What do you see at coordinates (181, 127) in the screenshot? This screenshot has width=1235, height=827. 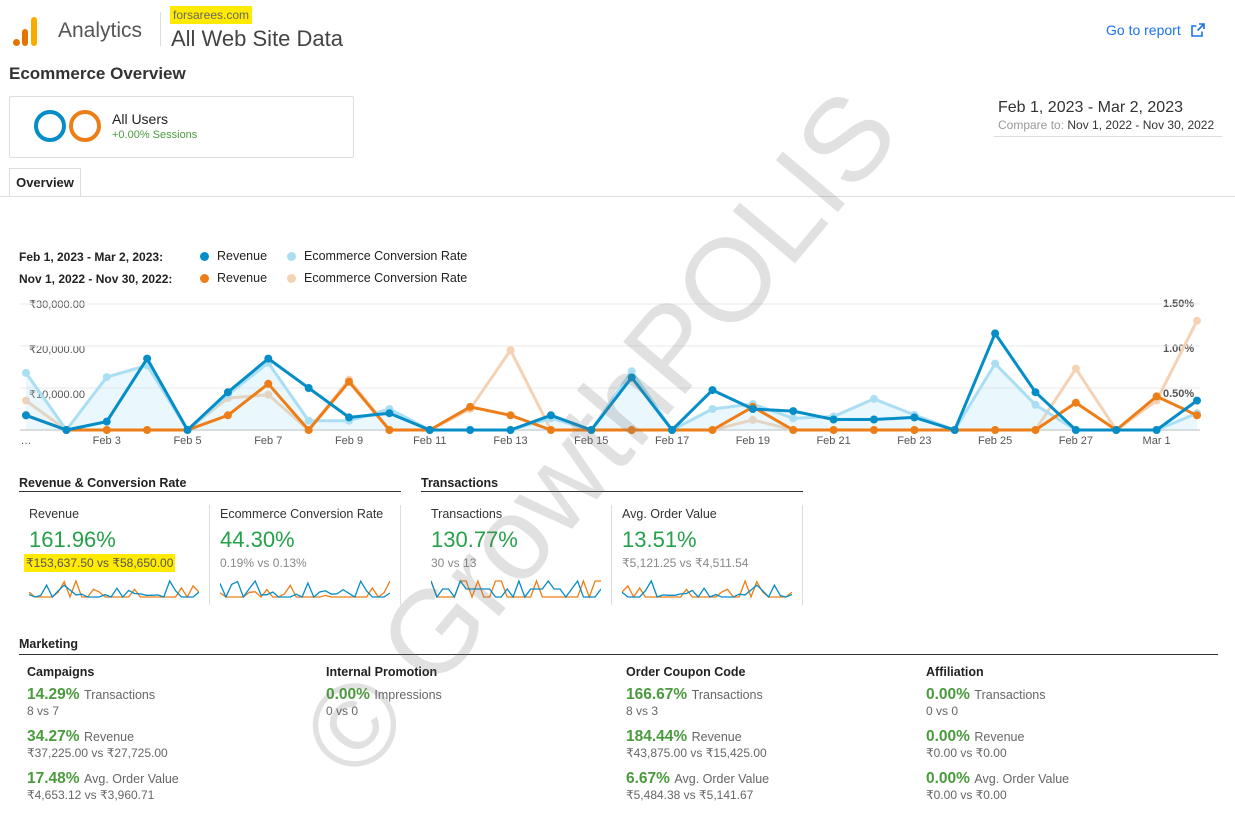 I see `segment-picker: All Users +0.00% Sessions` at bounding box center [181, 127].